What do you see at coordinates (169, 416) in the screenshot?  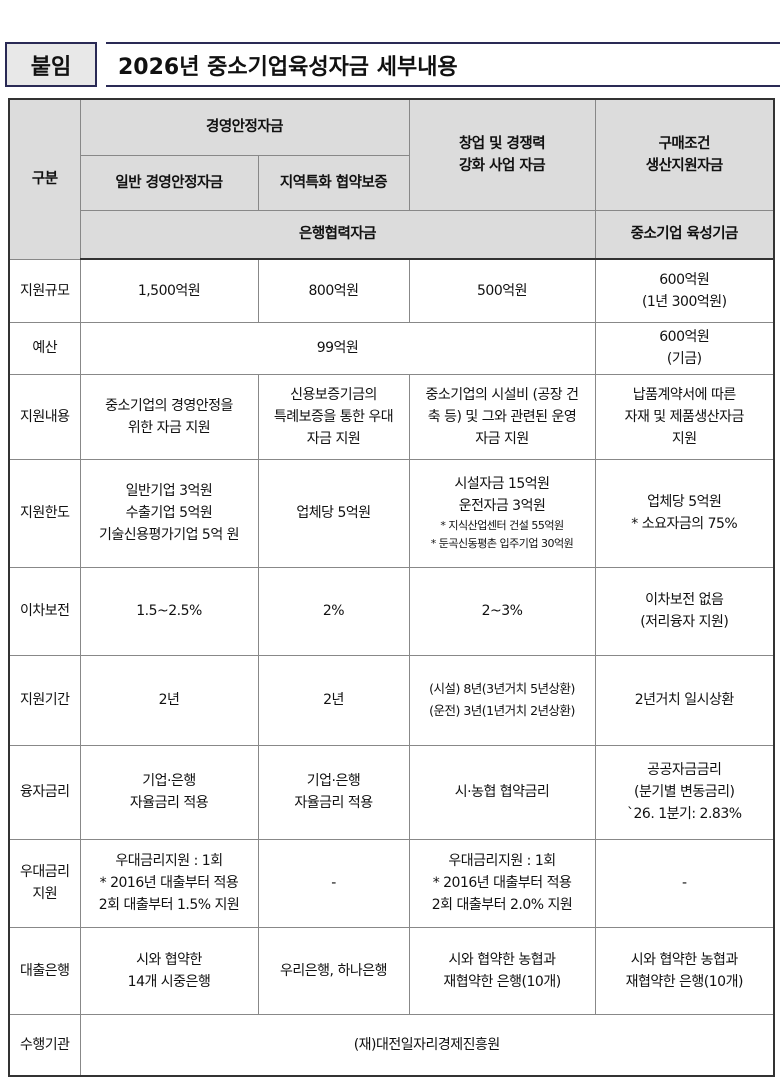 I see `cell: 중소기업의 경영안정을 위한 자금 지원` at bounding box center [169, 416].